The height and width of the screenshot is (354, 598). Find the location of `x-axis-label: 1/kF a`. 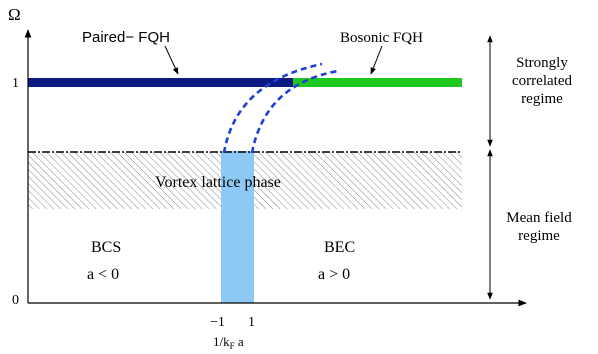

x-axis-label: 1/kF a is located at coordinates (228, 342).